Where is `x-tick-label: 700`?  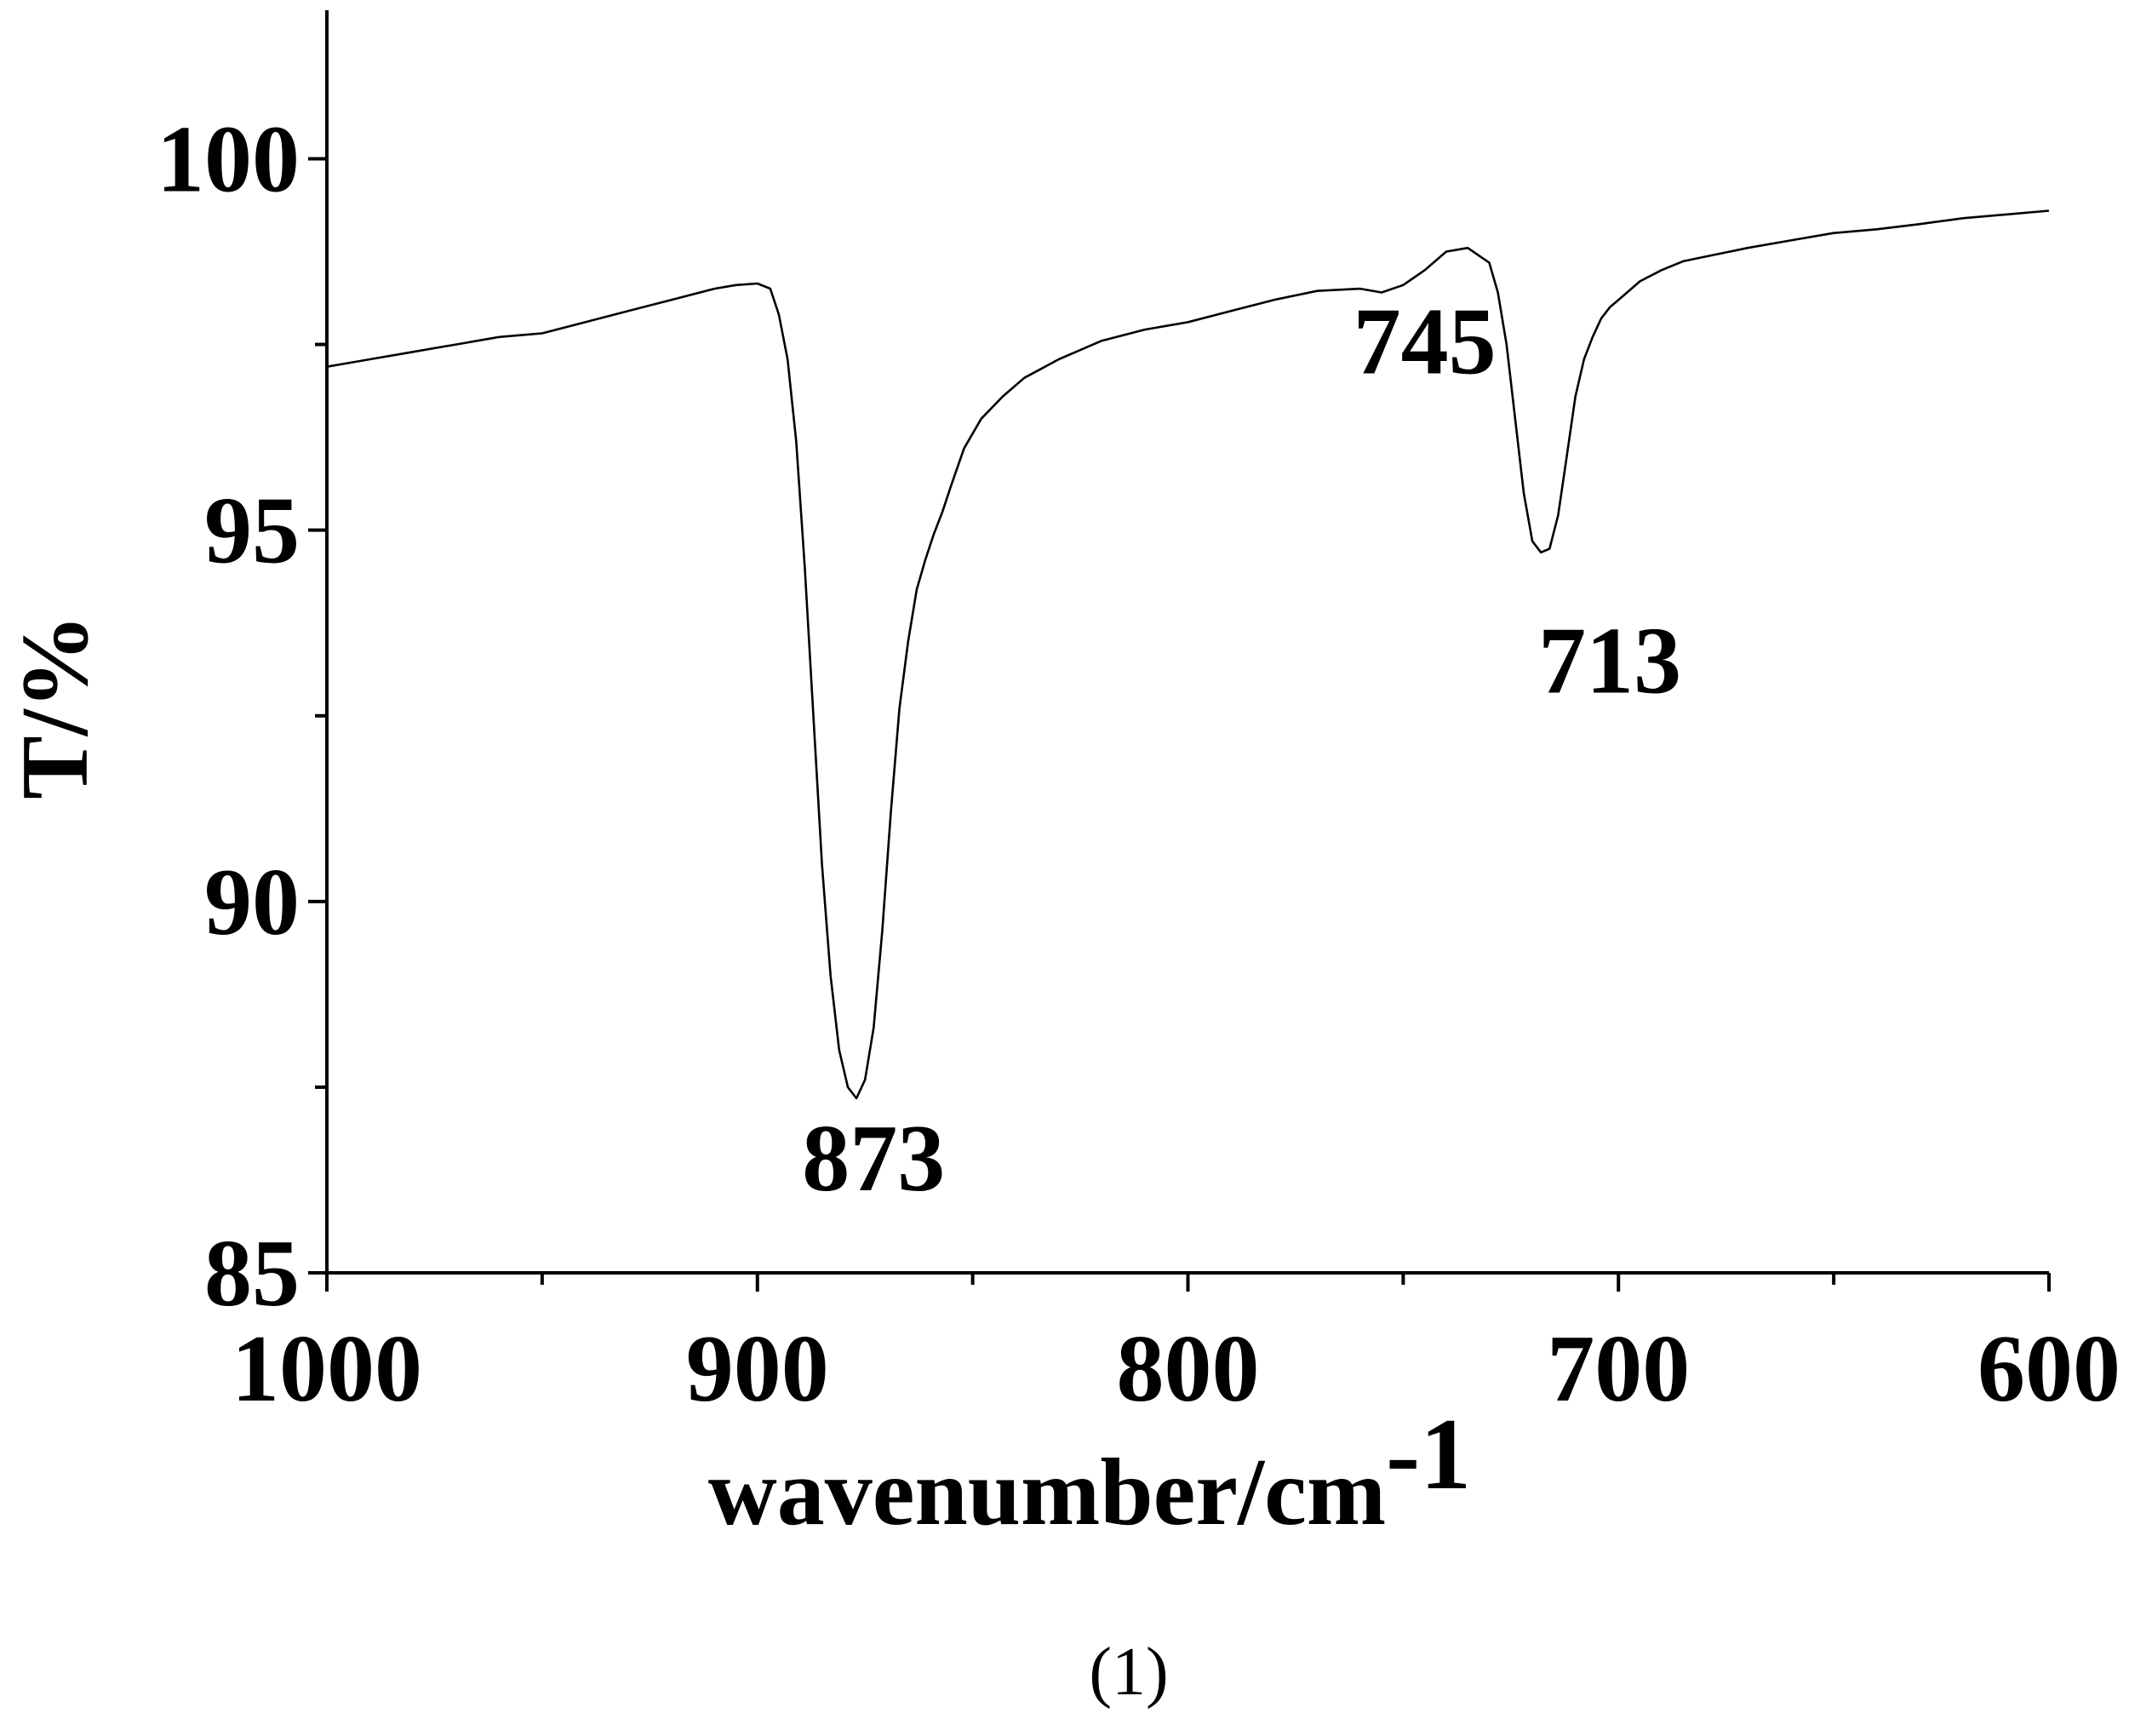
x-tick-label: 700 is located at coordinates (1619, 1369).